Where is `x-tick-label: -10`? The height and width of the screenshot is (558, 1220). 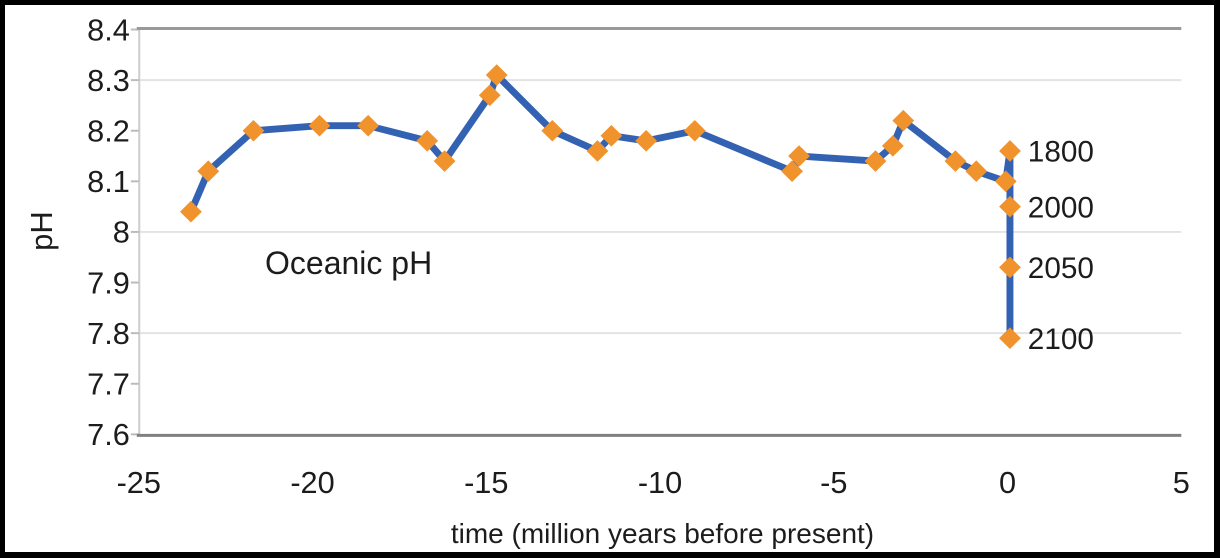
x-tick-label: -10 is located at coordinates (660, 483).